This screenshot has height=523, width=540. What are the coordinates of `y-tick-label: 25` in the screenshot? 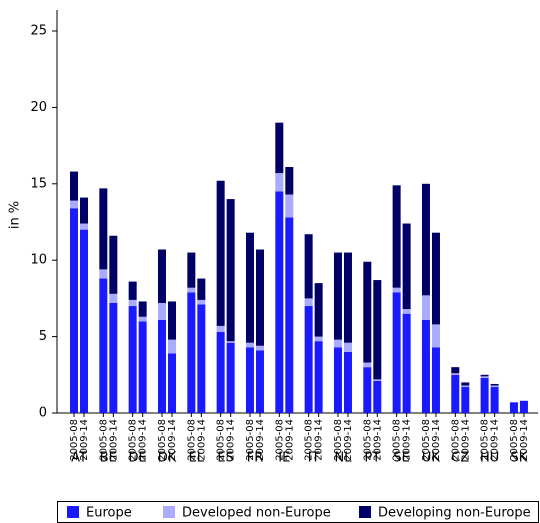 It's located at (38, 31).